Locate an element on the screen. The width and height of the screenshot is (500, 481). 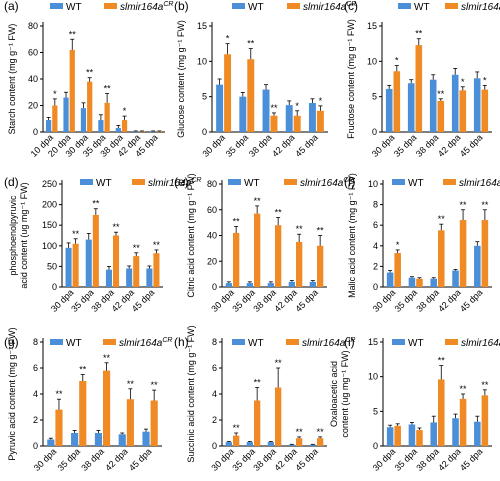
y-tick-label: 6 is located at coordinates (375, 225).